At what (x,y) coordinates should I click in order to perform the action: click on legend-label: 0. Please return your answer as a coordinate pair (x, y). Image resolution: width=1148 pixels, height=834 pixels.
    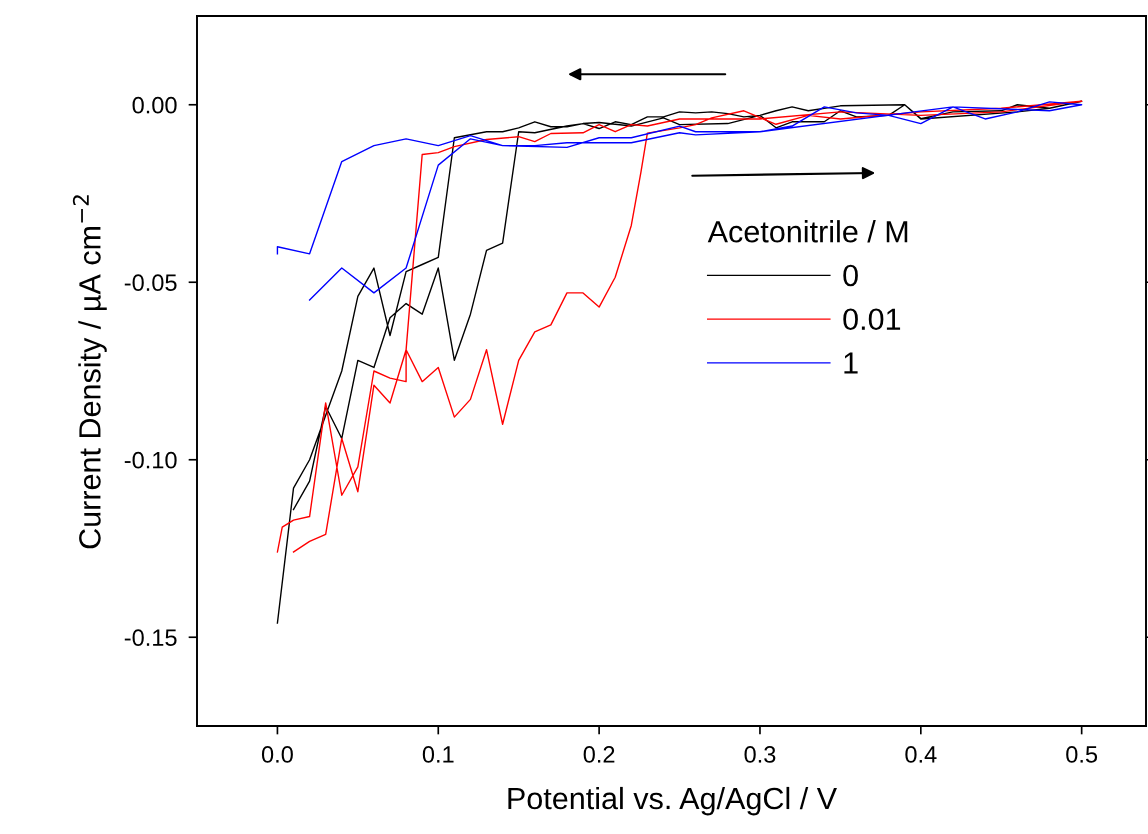
    Looking at the image, I should click on (850, 275).